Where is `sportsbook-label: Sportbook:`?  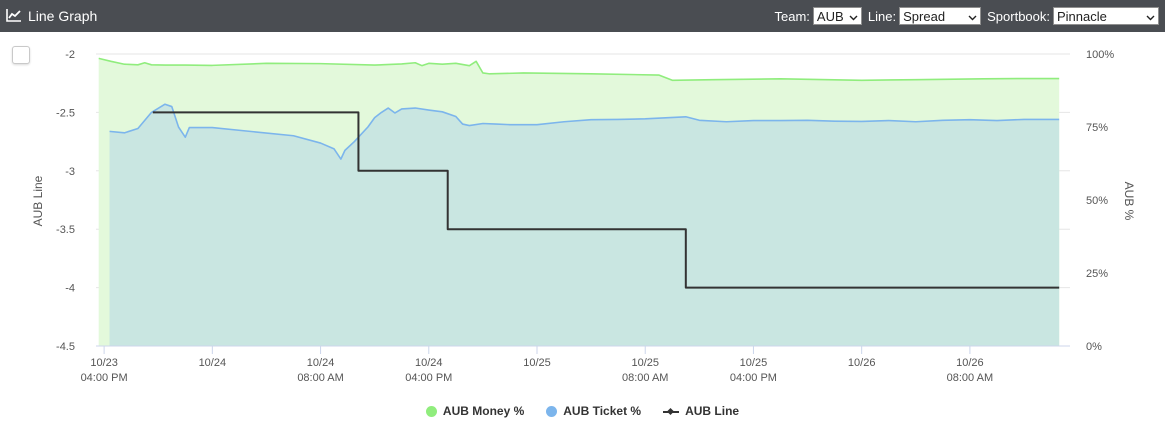
sportsbook-label: Sportbook: is located at coordinates (1018, 16).